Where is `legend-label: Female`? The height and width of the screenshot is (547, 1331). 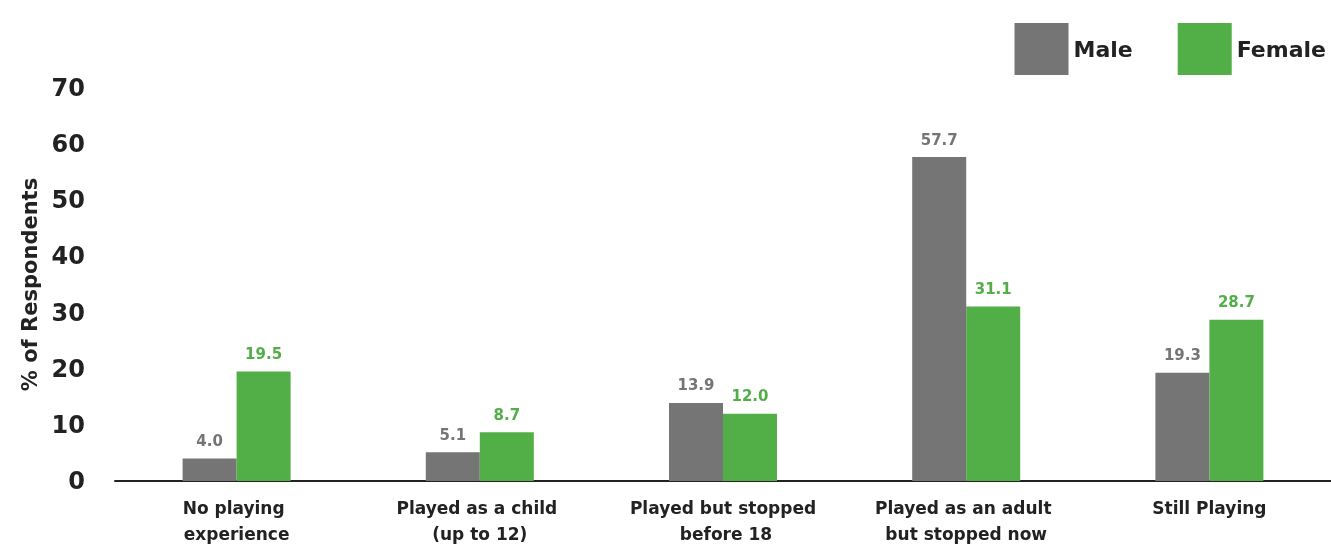 legend-label: Female is located at coordinates (1281, 49).